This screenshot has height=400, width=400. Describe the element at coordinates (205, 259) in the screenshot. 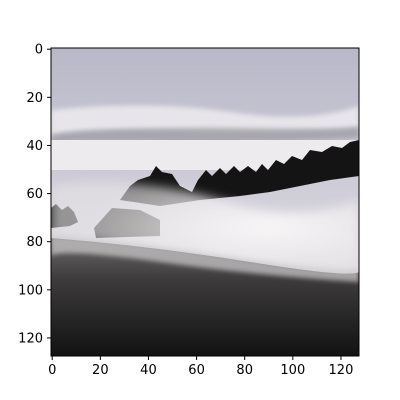

I see `ground-fog-edge` at that location.